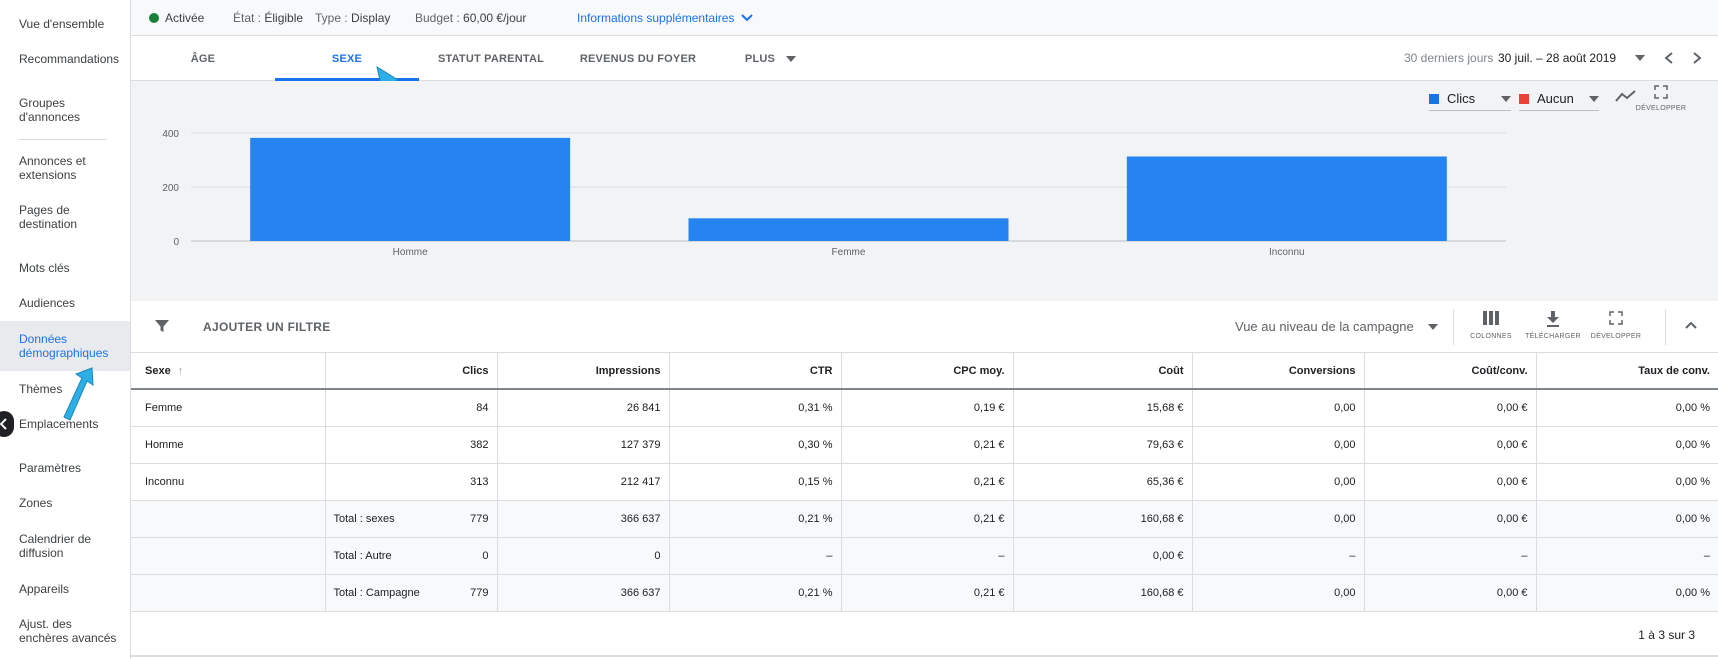 This screenshot has height=659, width=1718. I want to click on chart-expand-button: DÉVELOPPER, so click(1661, 98).